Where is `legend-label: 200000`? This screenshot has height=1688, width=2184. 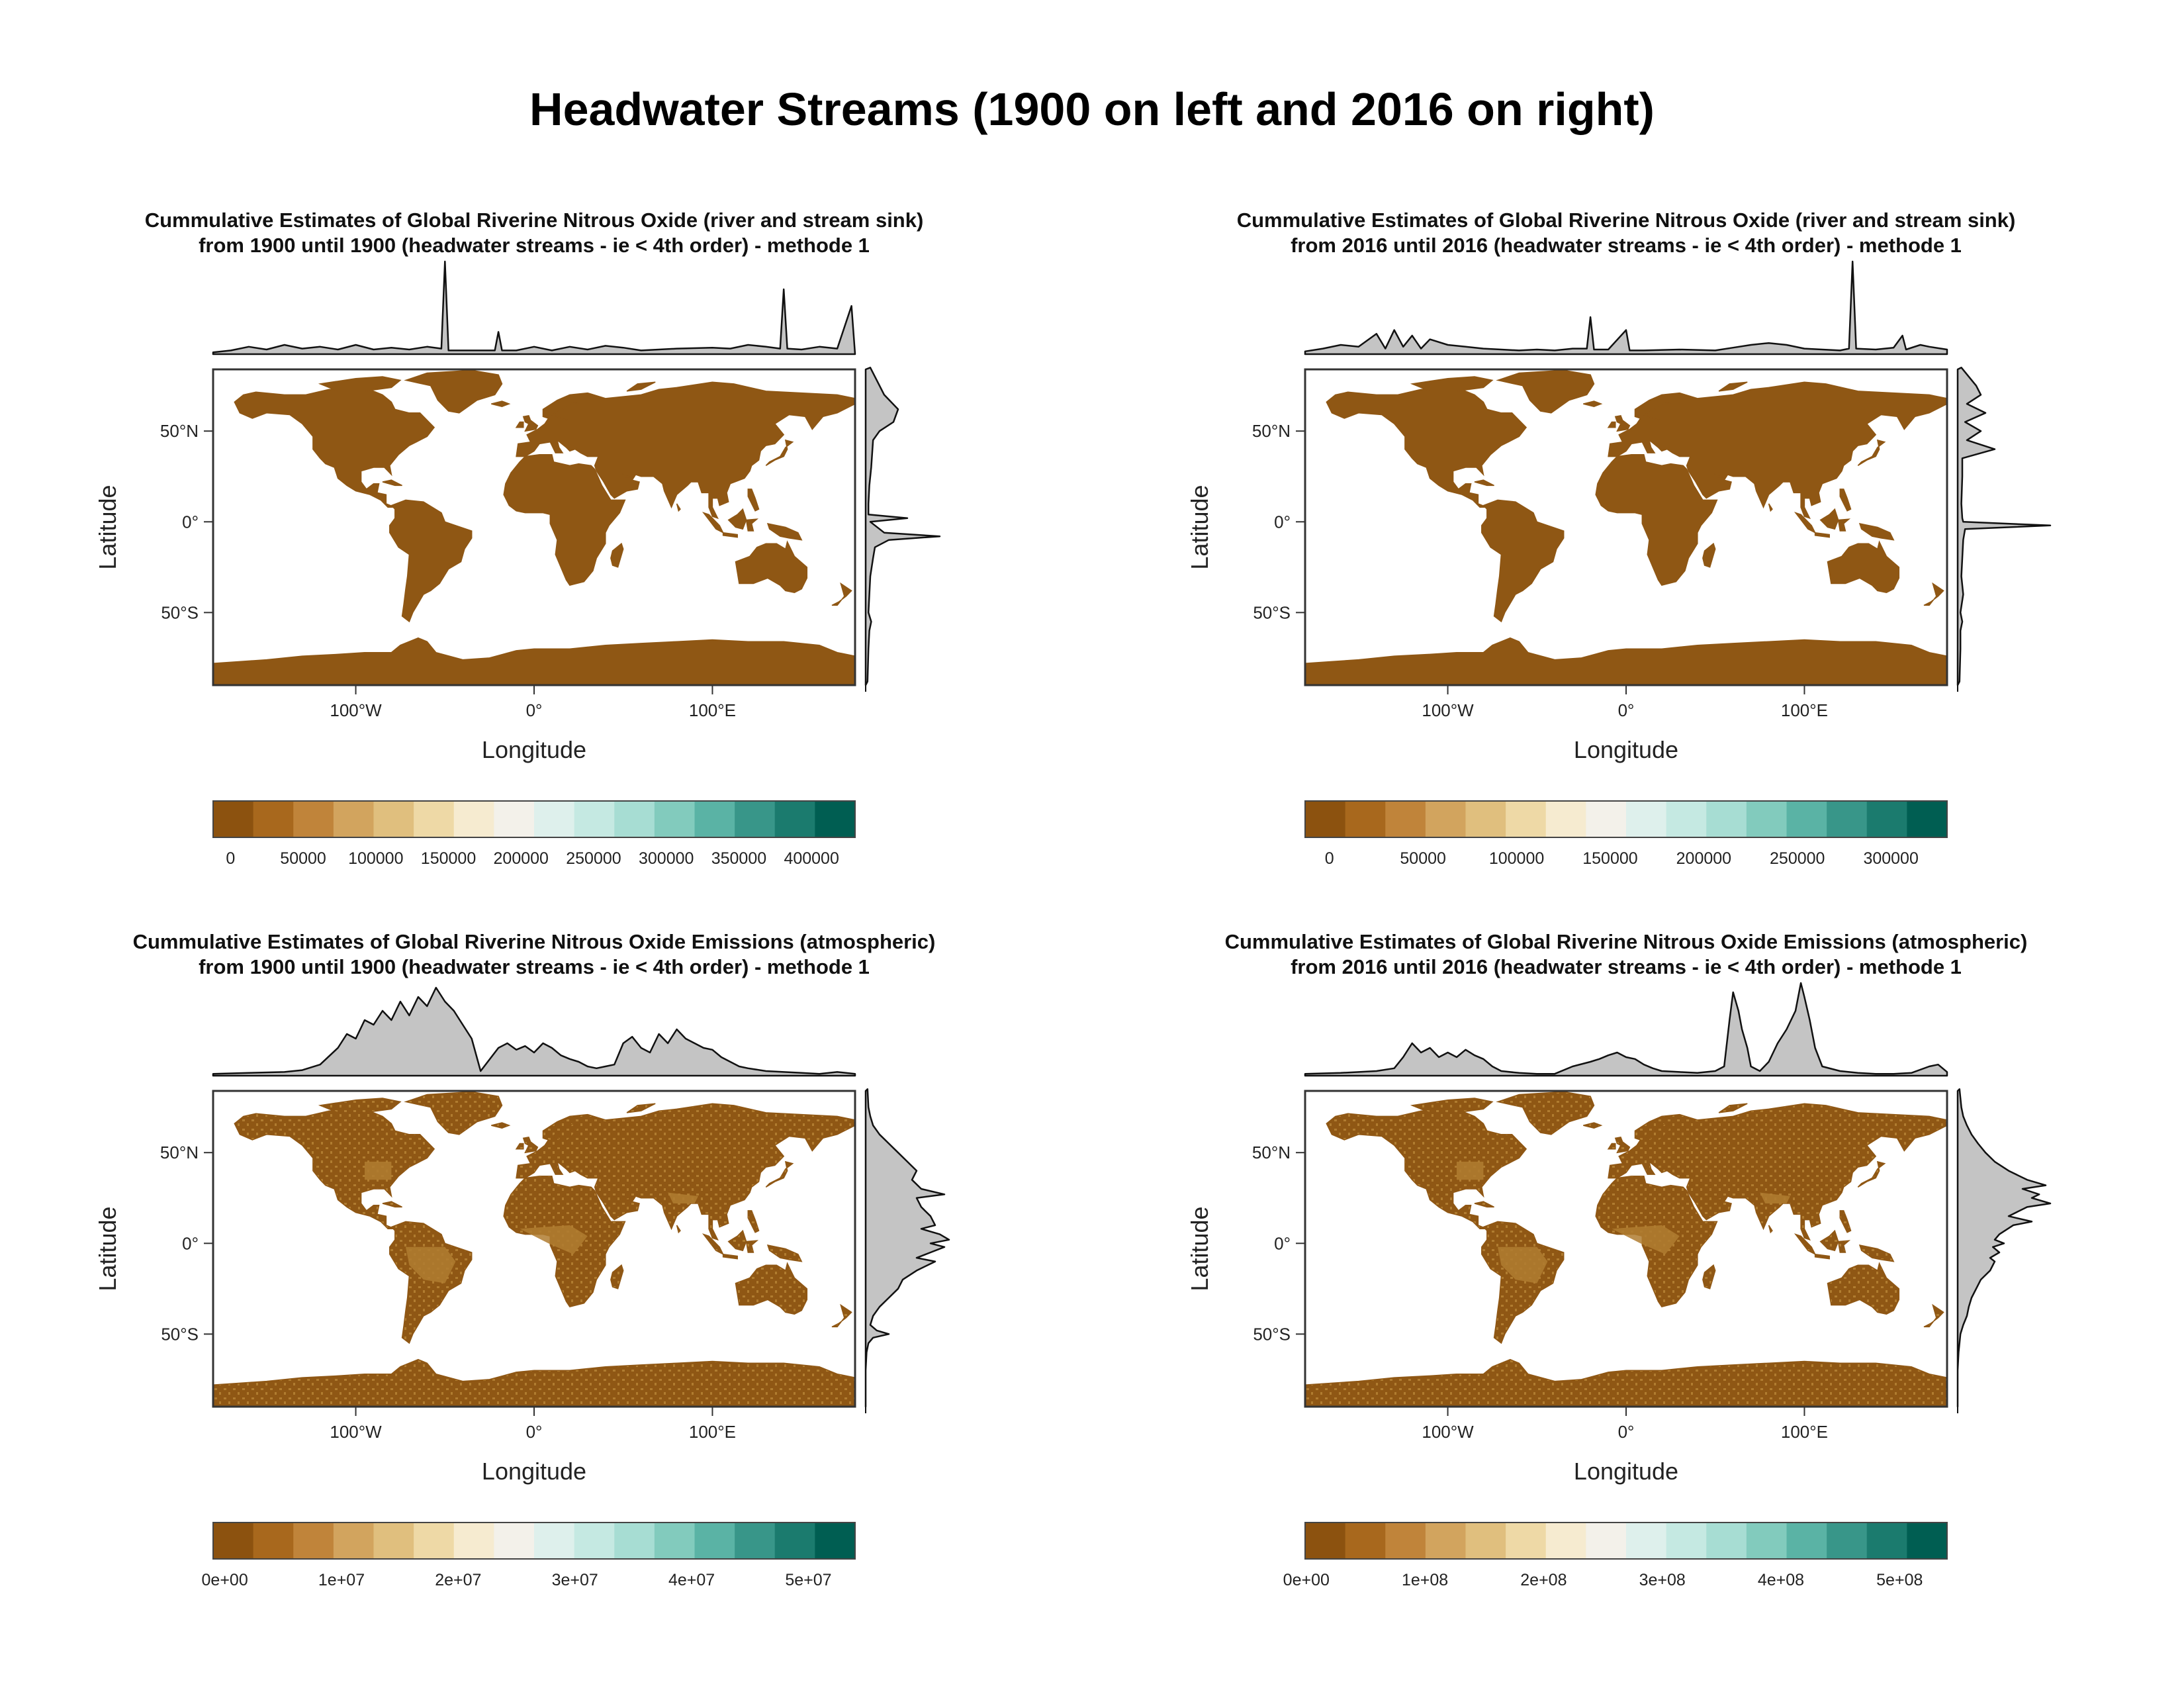
legend-label: 200000 is located at coordinates (1703, 858).